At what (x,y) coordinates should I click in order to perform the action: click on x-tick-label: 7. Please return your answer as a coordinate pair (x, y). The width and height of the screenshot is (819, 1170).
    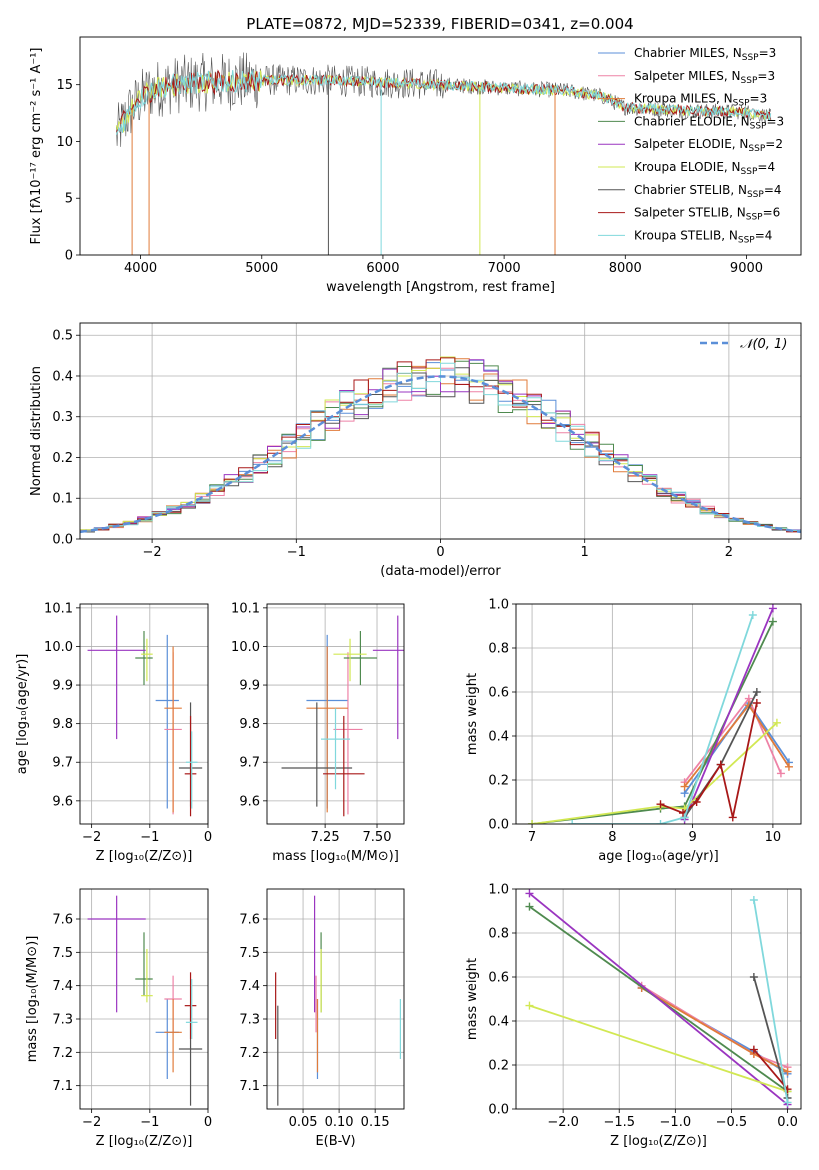
    Looking at the image, I should click on (532, 837).